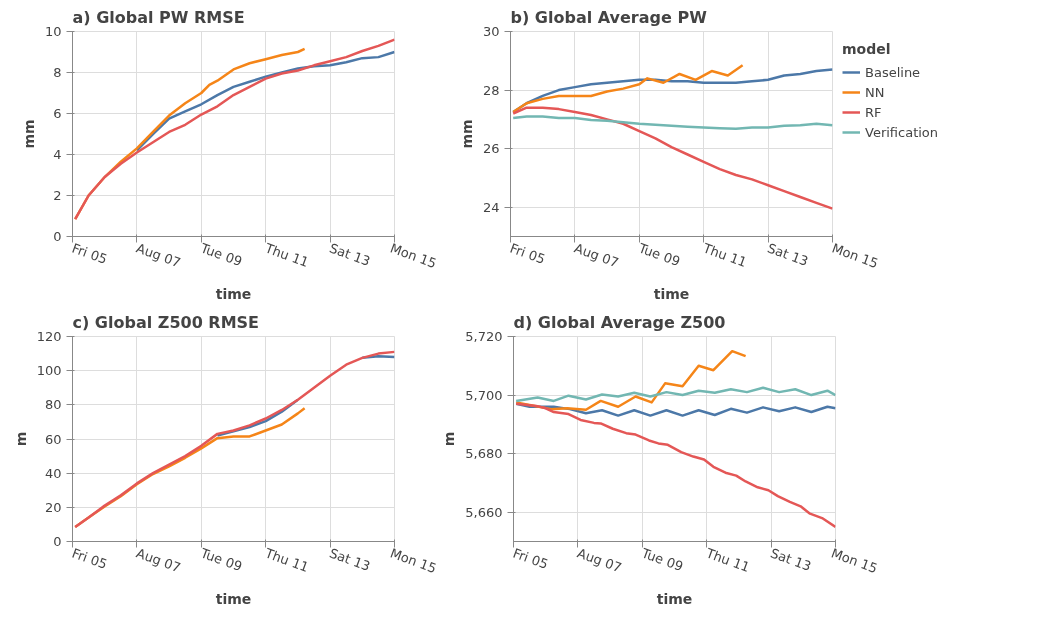 The height and width of the screenshot is (637, 1053). What do you see at coordinates (158, 17) in the screenshot?
I see `chart-title: a) Global PW RMSE` at bounding box center [158, 17].